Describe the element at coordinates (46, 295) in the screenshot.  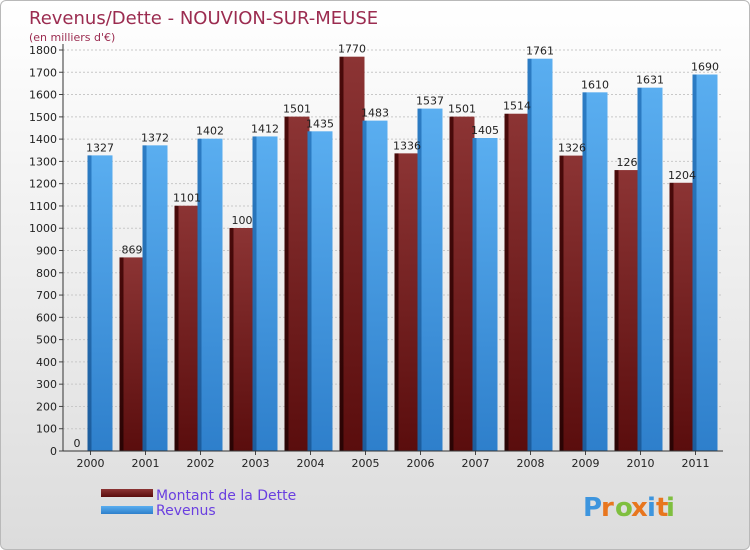
I see `y-tick-label: 700` at that location.